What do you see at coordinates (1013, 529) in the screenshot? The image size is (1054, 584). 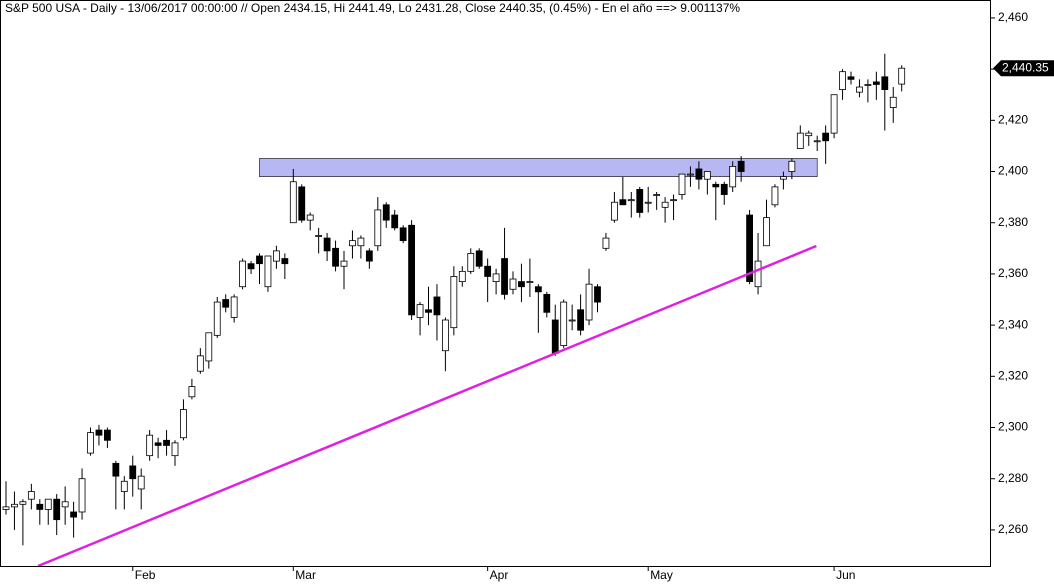 I see `y-tick-label: 2,260` at bounding box center [1013, 529].